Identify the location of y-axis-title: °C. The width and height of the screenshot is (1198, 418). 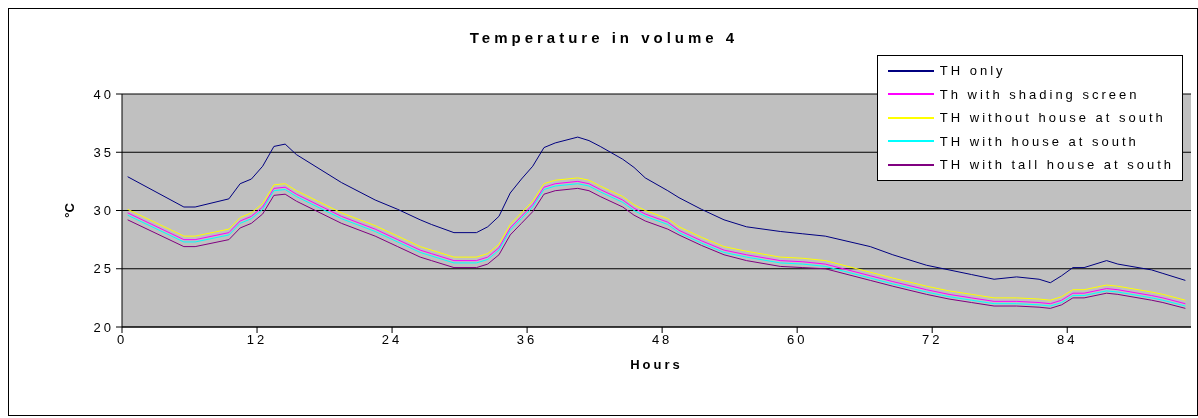
(69, 210).